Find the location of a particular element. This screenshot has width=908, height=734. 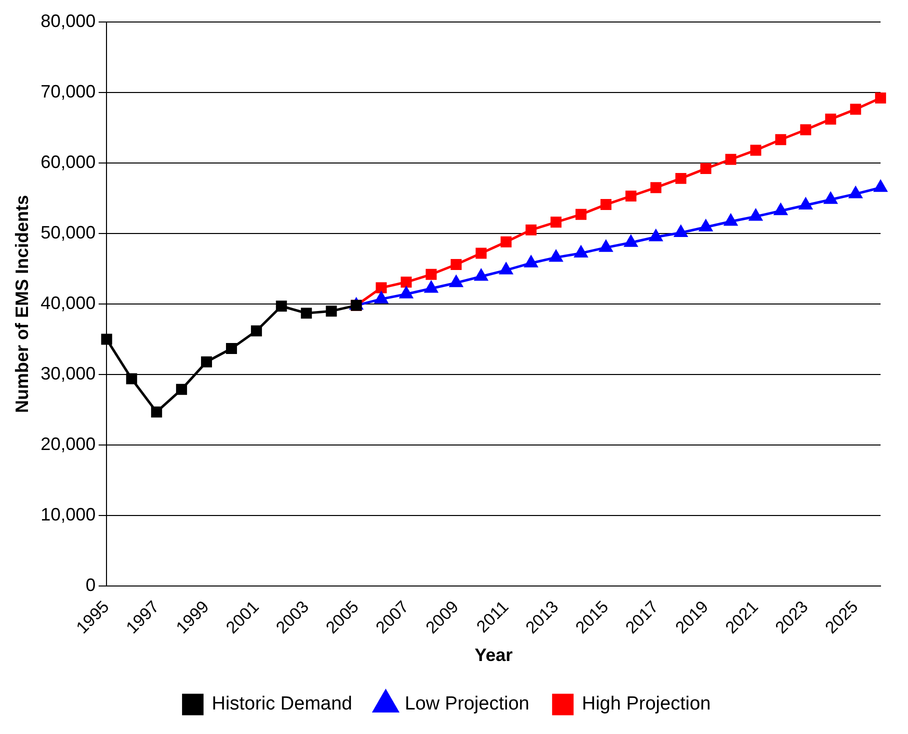

y-tick-label: 20,000 is located at coordinates (68, 444).